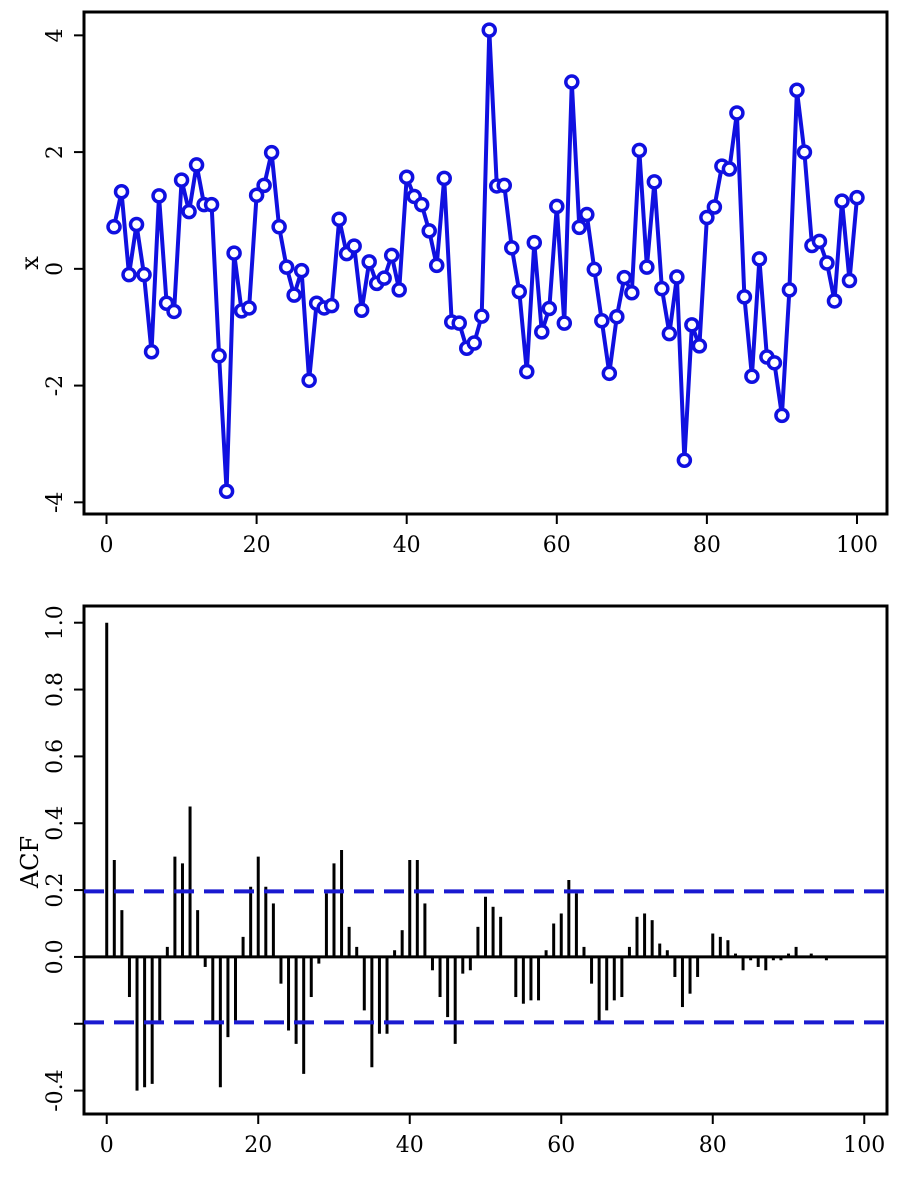 This screenshot has width=901, height=1200. What do you see at coordinates (55, 823) in the screenshot?
I see `acf-y-tick-label: 0.4` at bounding box center [55, 823].